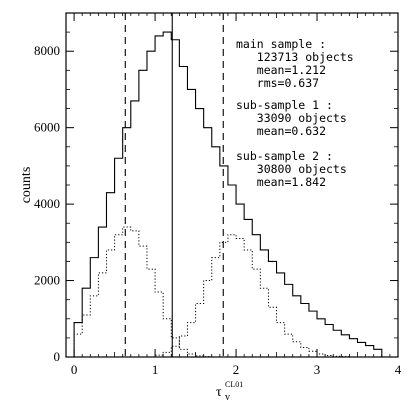  What do you see at coordinates (47, 50) in the screenshot?
I see `y-tick-label: 8000` at bounding box center [47, 50].